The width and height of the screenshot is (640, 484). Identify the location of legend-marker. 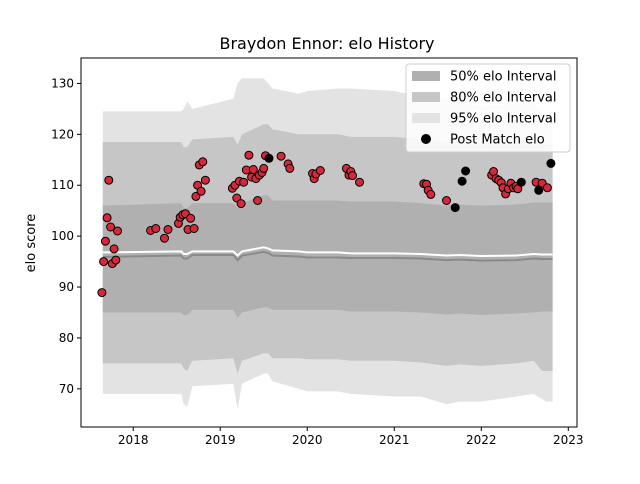
(426, 139).